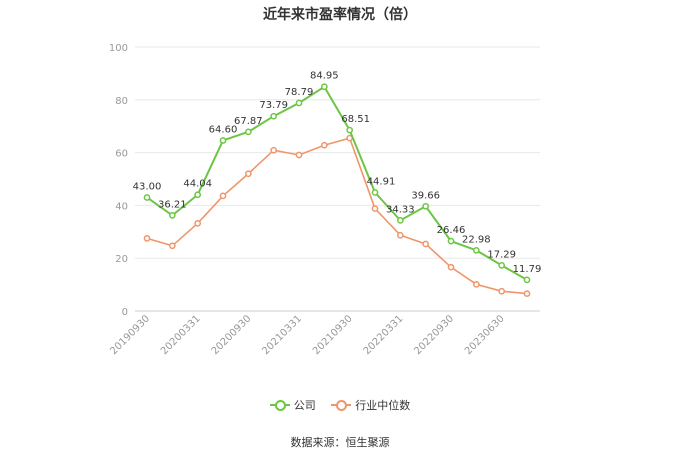 The width and height of the screenshot is (680, 460). Describe the element at coordinates (324, 76) in the screenshot. I see `data-label-company-7: 84.95` at that location.